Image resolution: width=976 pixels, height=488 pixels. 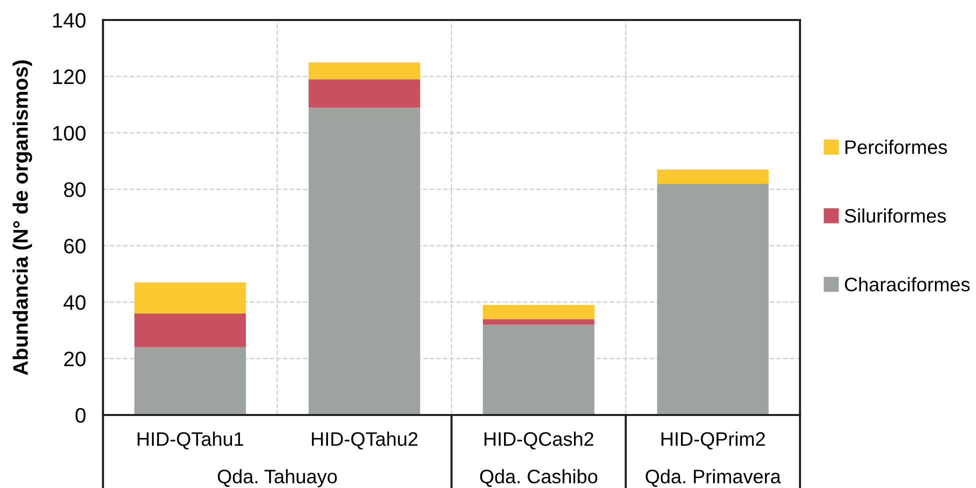 What do you see at coordinates (75, 246) in the screenshot?
I see `y-tick-label: 60` at bounding box center [75, 246].